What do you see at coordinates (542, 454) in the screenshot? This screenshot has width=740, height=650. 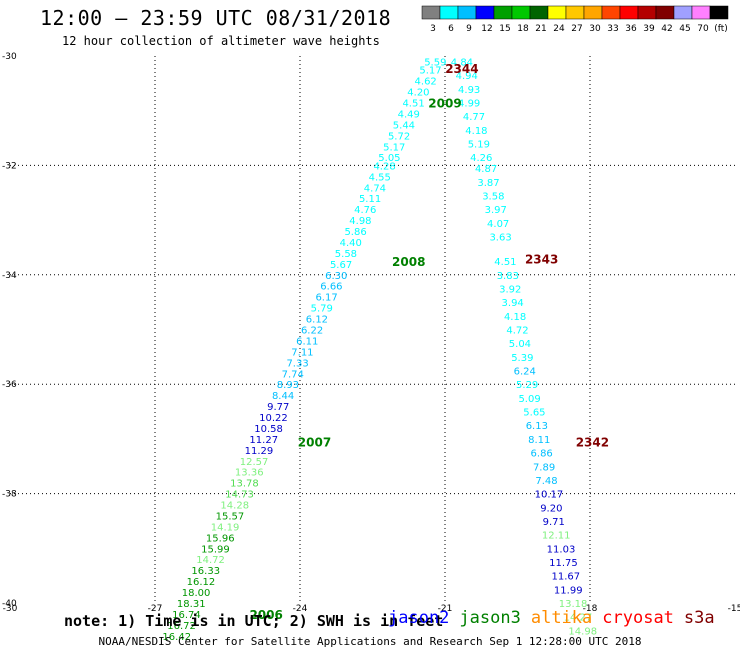 I see `swh-value-track-b: 6.86` at bounding box center [542, 454].